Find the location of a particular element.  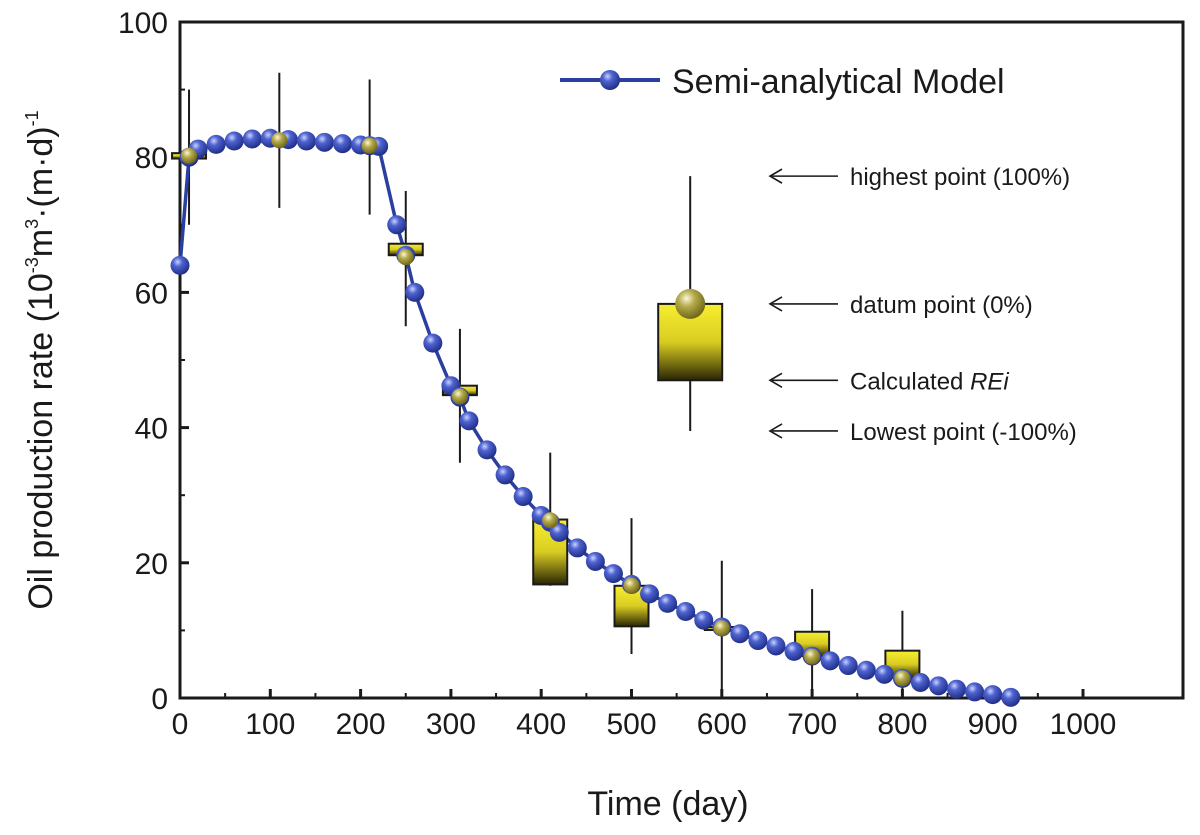

y-axis-title-exp3: -1 is located at coordinates (32, 118).